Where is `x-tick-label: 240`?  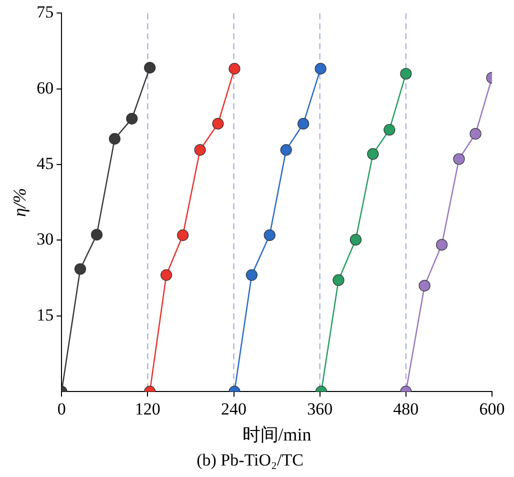 x-tick-label: 240 is located at coordinates (234, 408).